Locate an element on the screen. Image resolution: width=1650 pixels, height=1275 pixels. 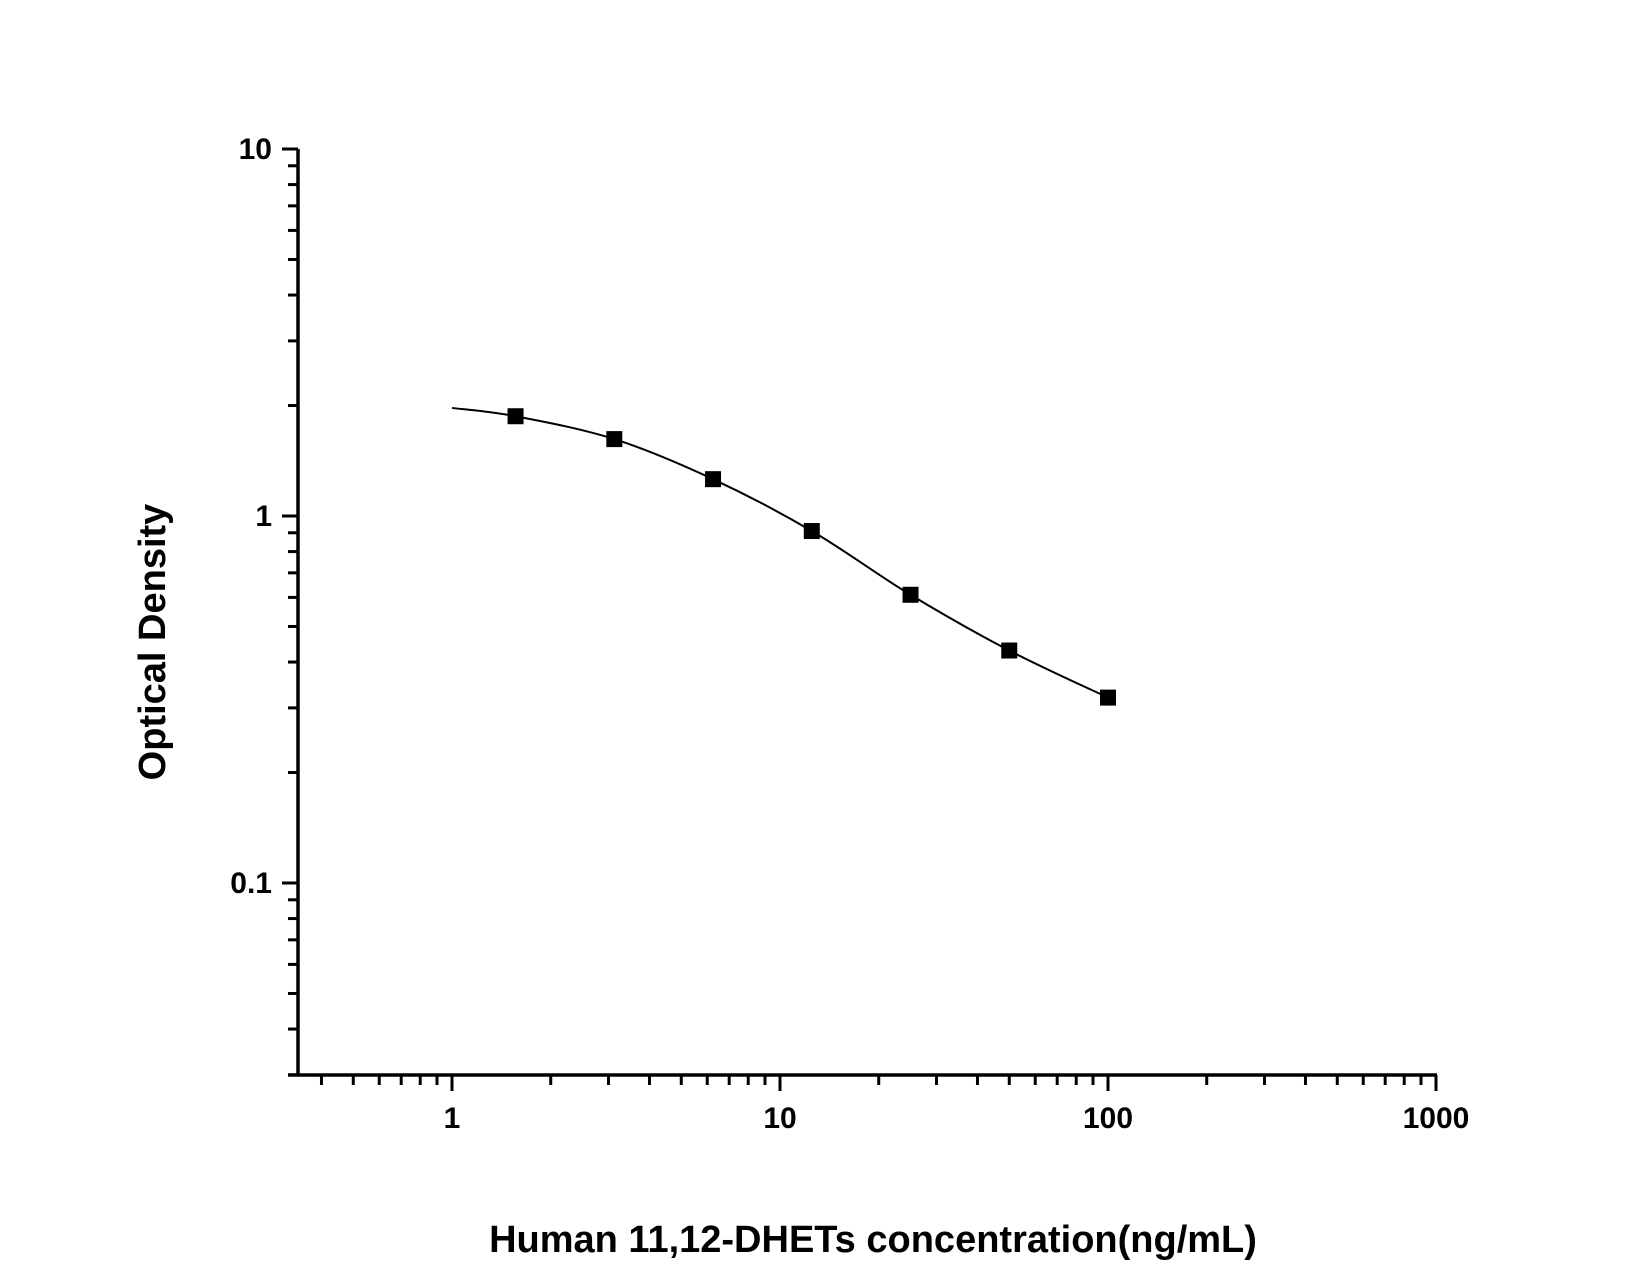
x-tick-label: 100 is located at coordinates (1108, 1118).